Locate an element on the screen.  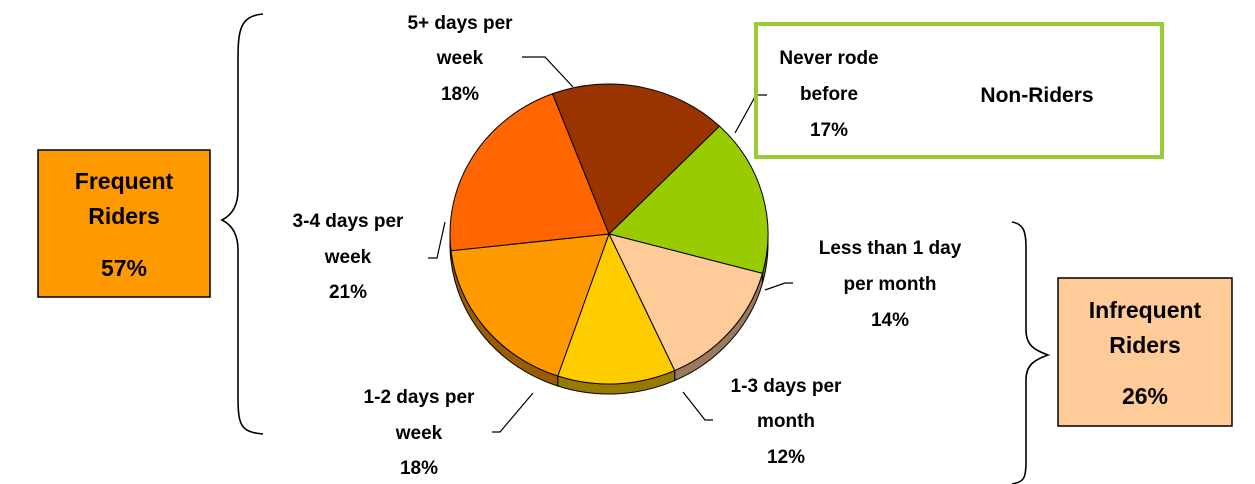
pie-slice-never-rode-before is located at coordinates (688, 199).